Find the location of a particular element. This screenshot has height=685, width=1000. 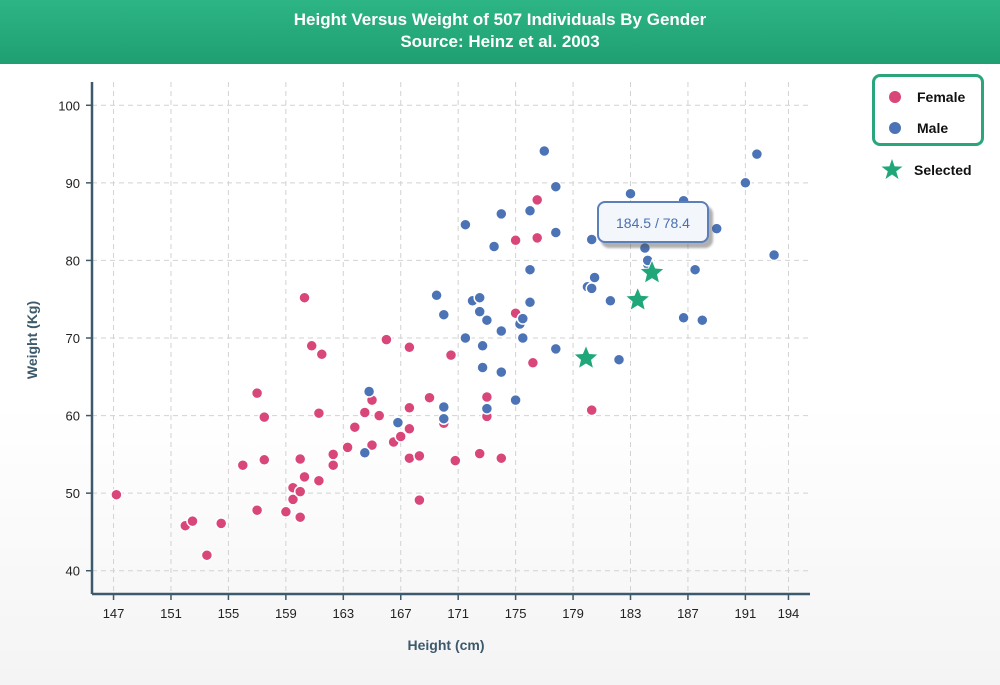

x-tick-label: 159 is located at coordinates (286, 613).